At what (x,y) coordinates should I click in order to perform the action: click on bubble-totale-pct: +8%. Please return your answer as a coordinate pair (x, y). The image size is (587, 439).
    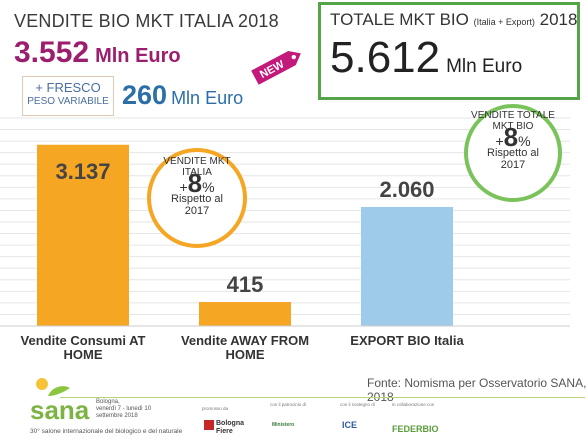
    Looking at the image, I should click on (513, 137).